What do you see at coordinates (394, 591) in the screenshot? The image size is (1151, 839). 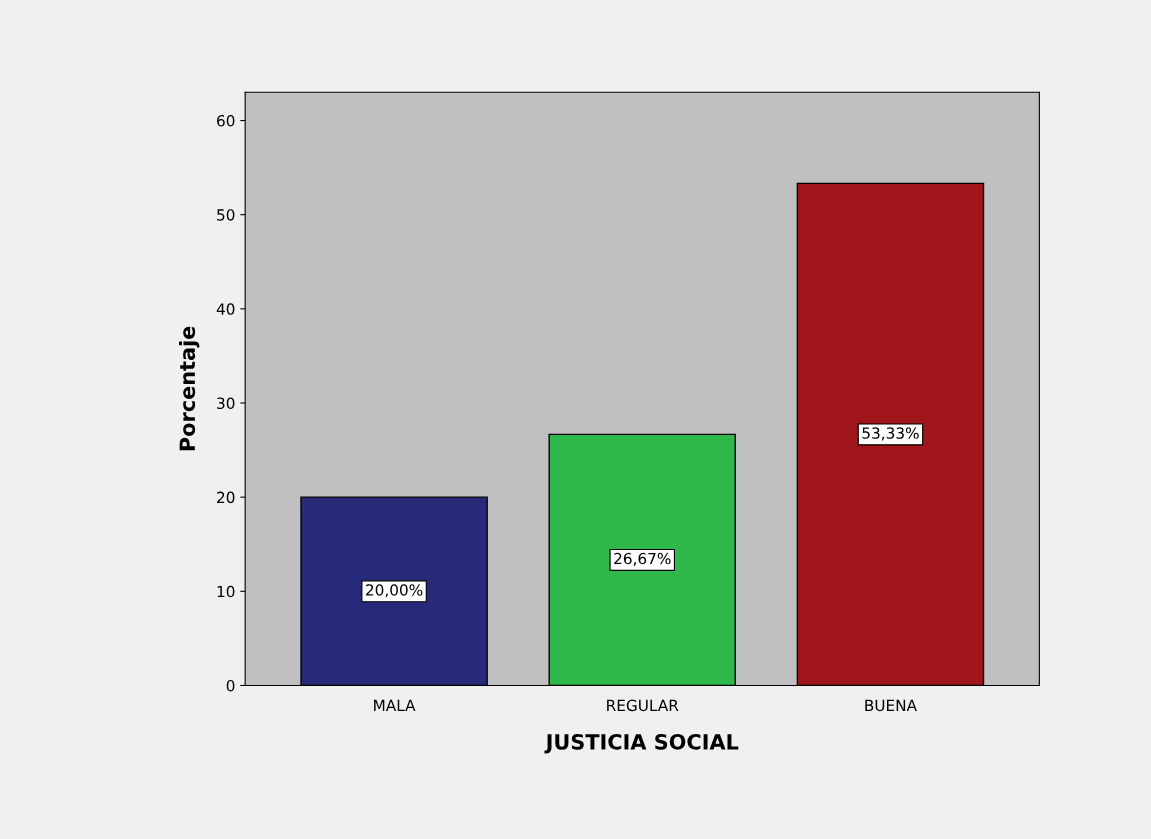 I see `data-label: 20,00%` at bounding box center [394, 591].